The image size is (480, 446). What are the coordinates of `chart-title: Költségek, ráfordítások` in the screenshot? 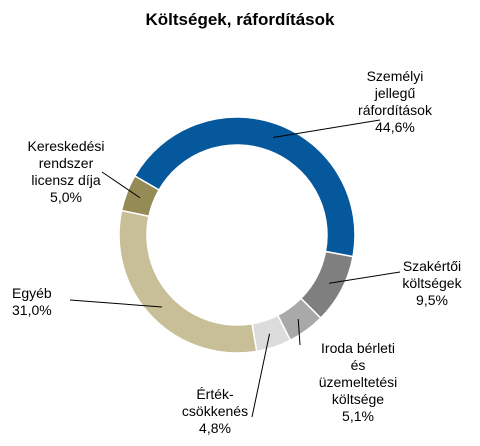 It's located at (240, 19).